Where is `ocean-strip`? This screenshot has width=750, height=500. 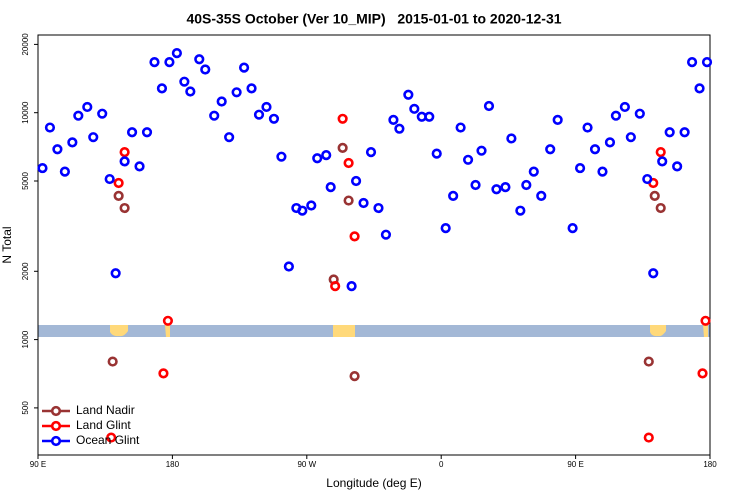 ocean-strip is located at coordinates (374, 331).